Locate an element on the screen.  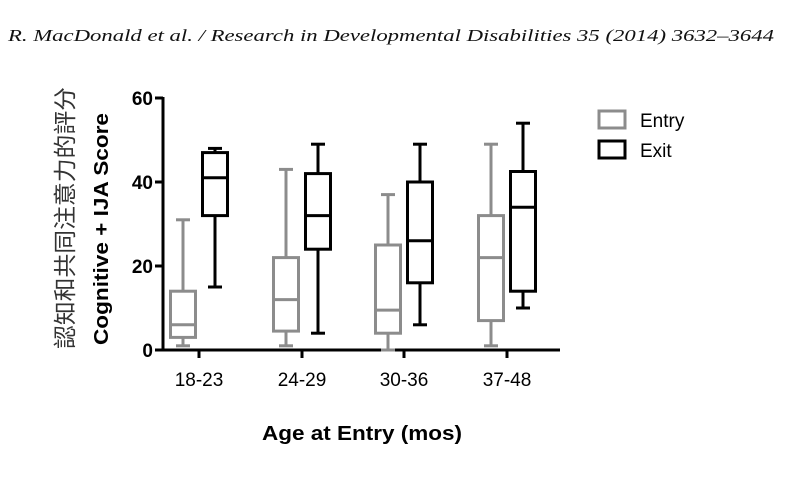
y-tick-label: 60 is located at coordinates (142, 99).